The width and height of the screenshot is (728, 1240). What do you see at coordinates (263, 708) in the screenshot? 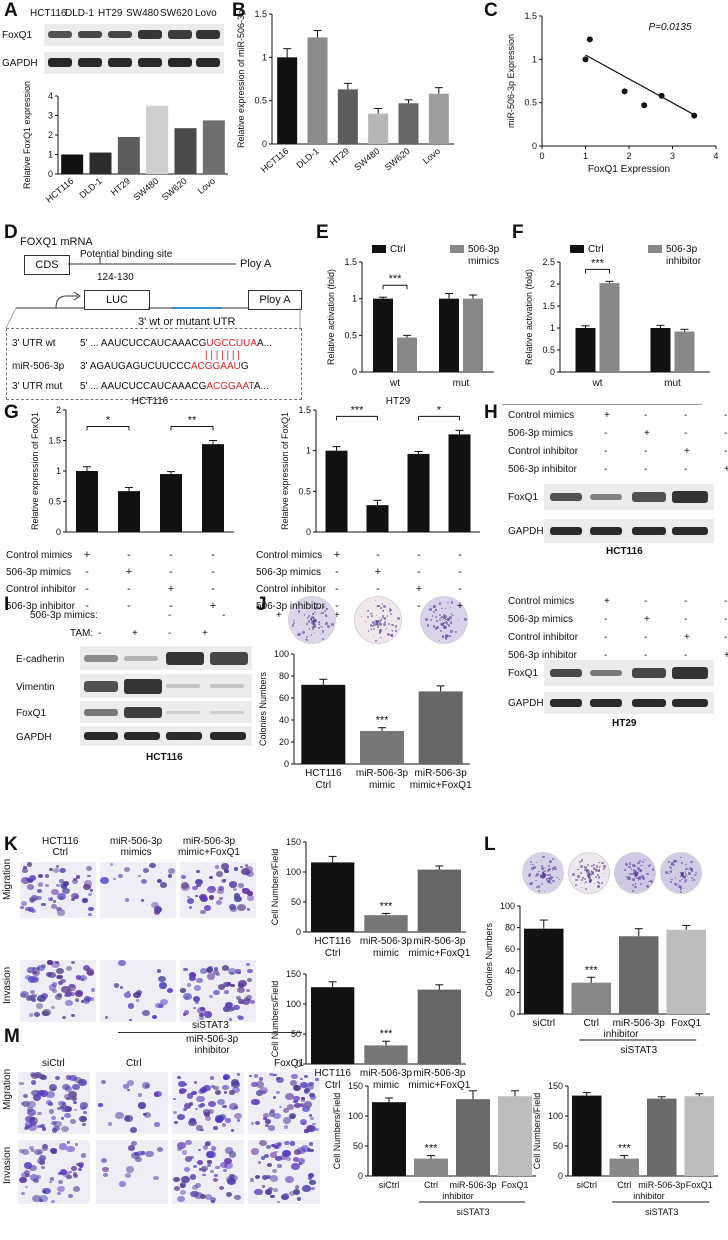
I see `y-axis-label: Colonies Numbers` at bounding box center [263, 708].